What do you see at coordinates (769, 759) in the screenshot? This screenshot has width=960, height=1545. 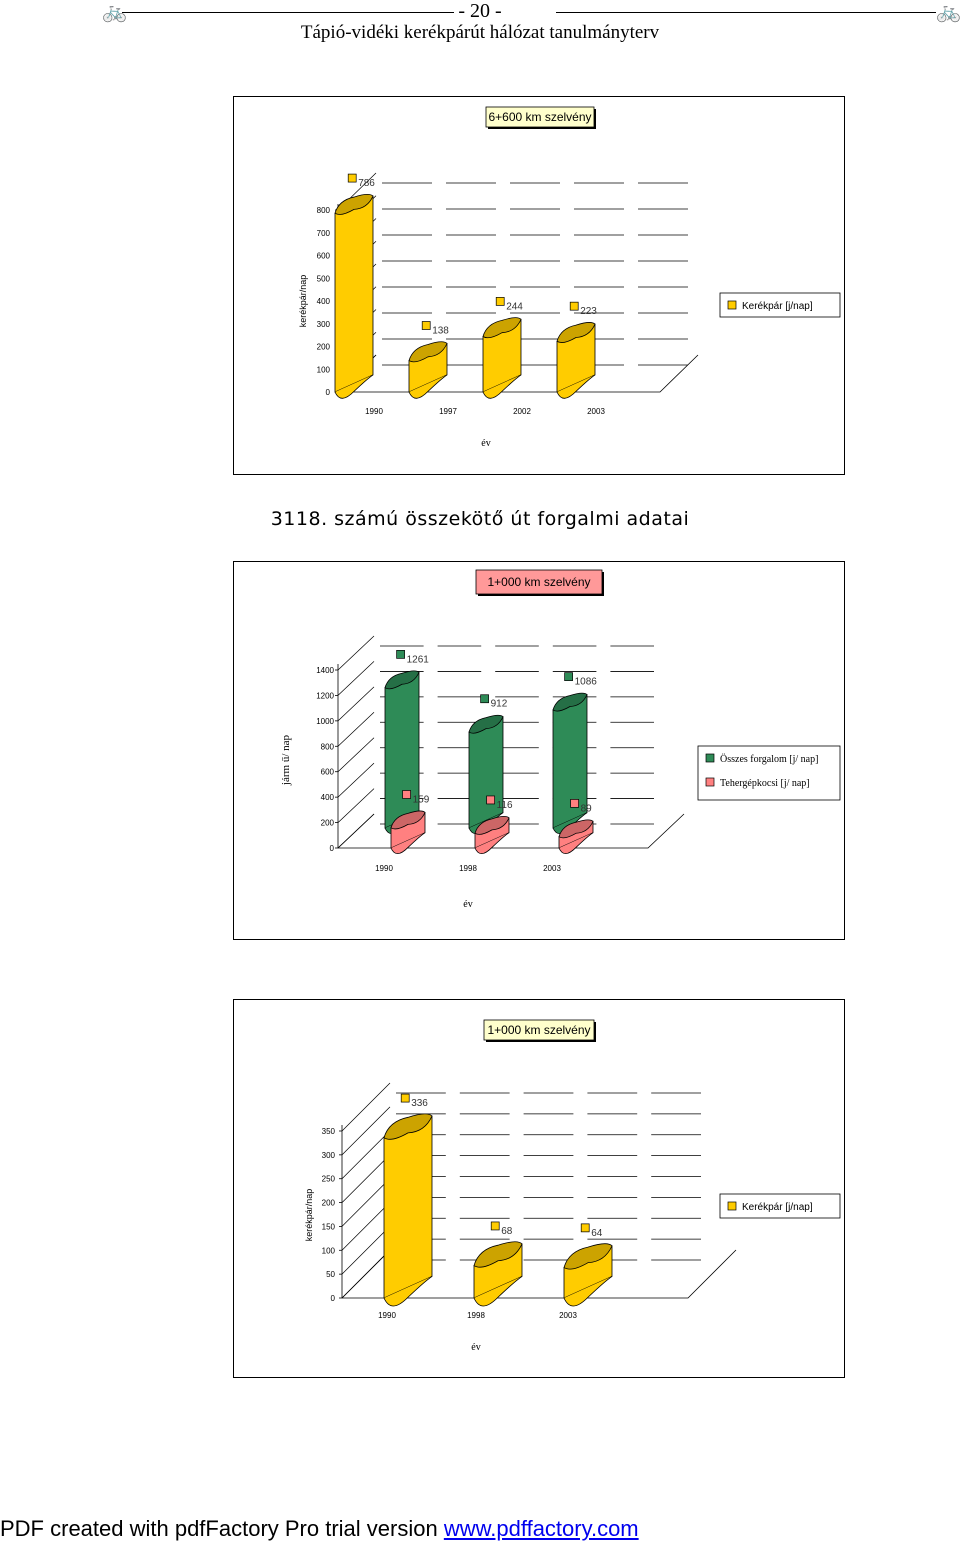 I see `legend-label: Összes forgalom [j/ nap]` at bounding box center [769, 759].